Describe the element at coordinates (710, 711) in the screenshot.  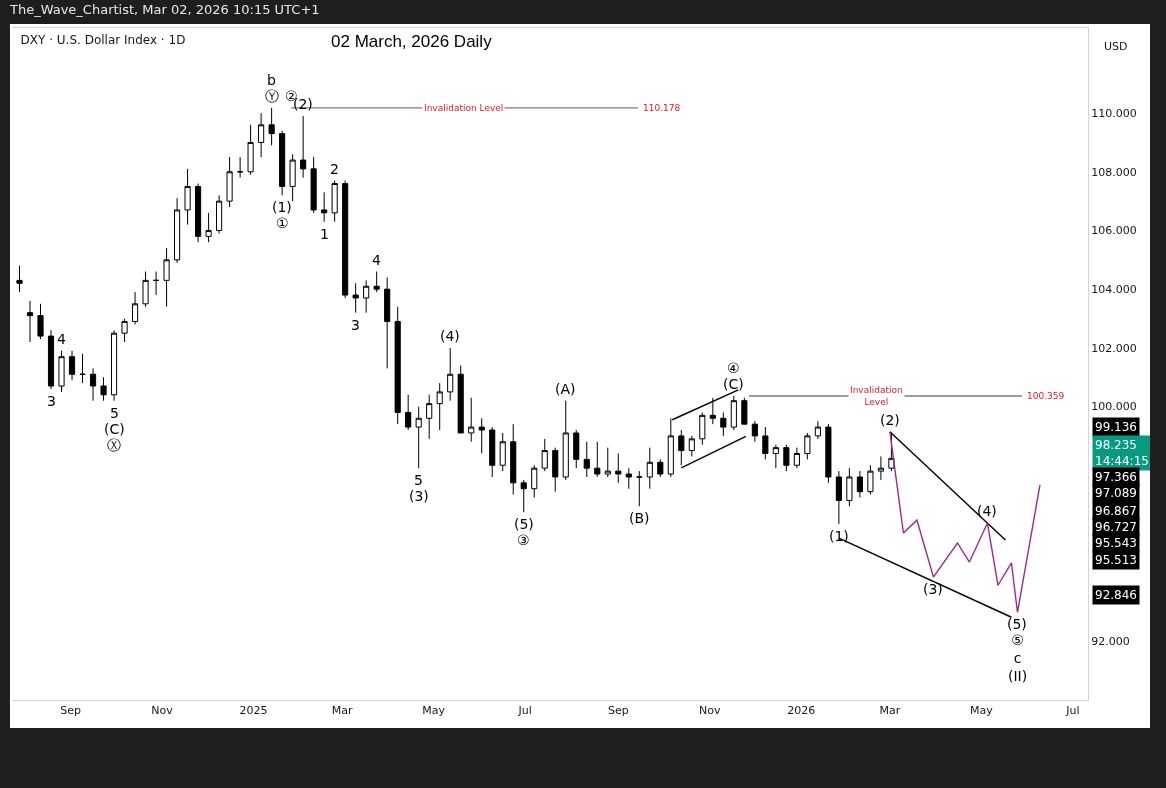
I see `x-tick-label: Nov` at that location.